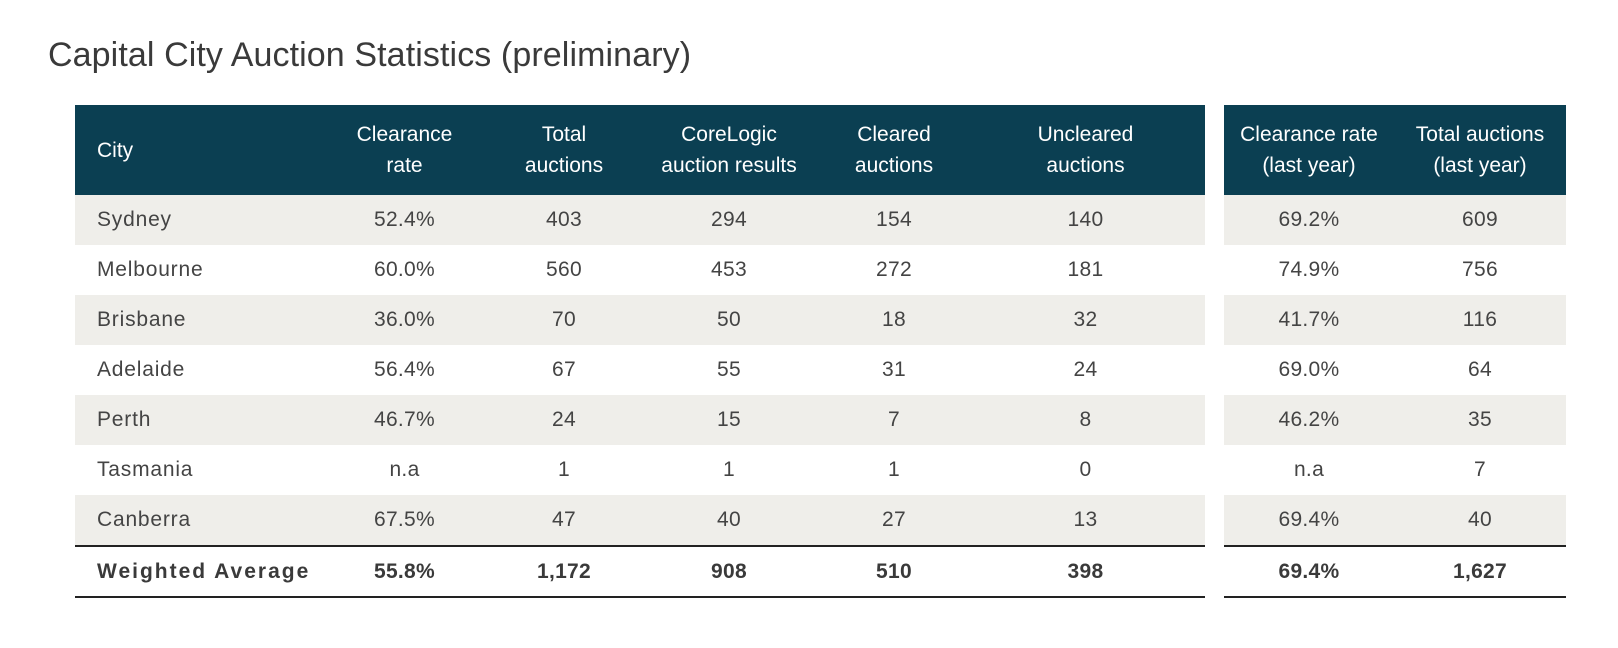 Image resolution: width=1618 pixels, height=648 pixels. Describe the element at coordinates (1085, 269) in the screenshot. I see `uncleared-cell: 181` at that location.